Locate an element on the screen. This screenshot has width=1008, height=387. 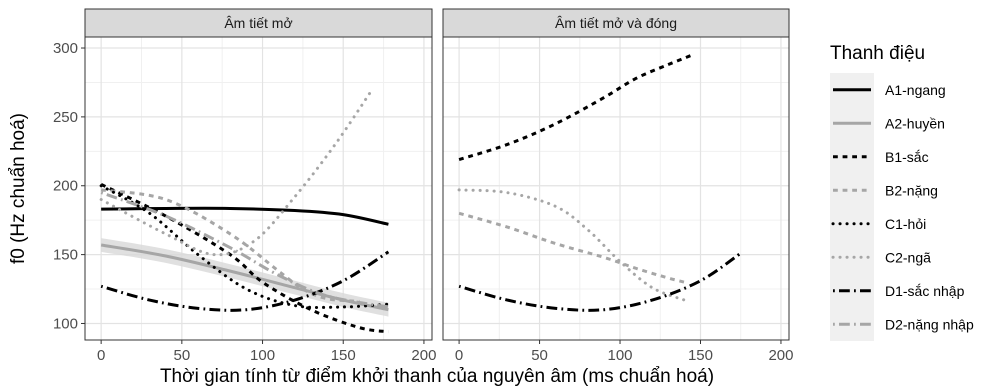
y-axis-title: f0 (Hz chuẩn hoá) is located at coordinates (18, 188).